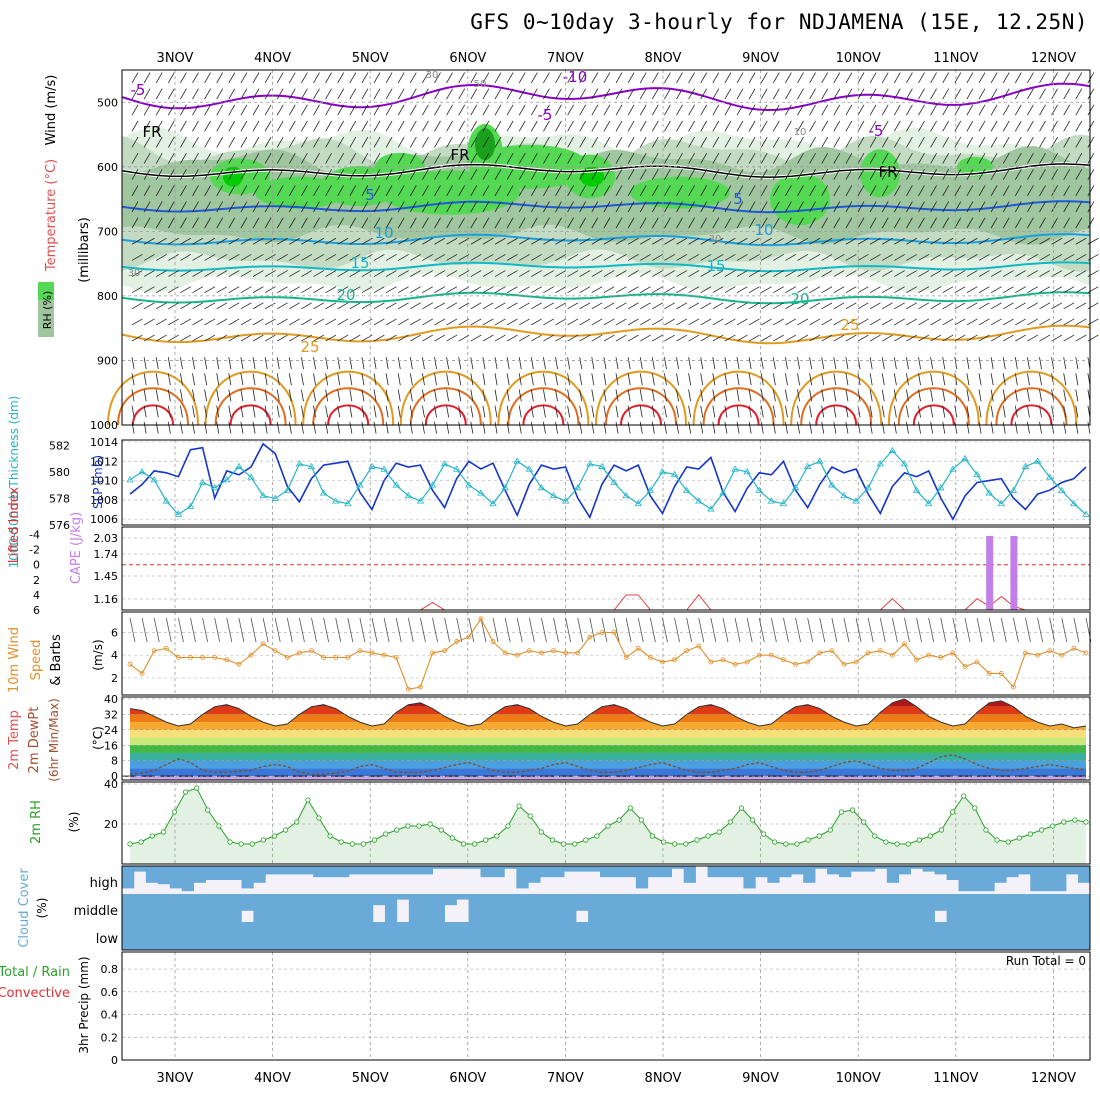 The width and height of the screenshot is (1100, 1100). I want to click on y-tick-label: 1012, so click(104, 461).